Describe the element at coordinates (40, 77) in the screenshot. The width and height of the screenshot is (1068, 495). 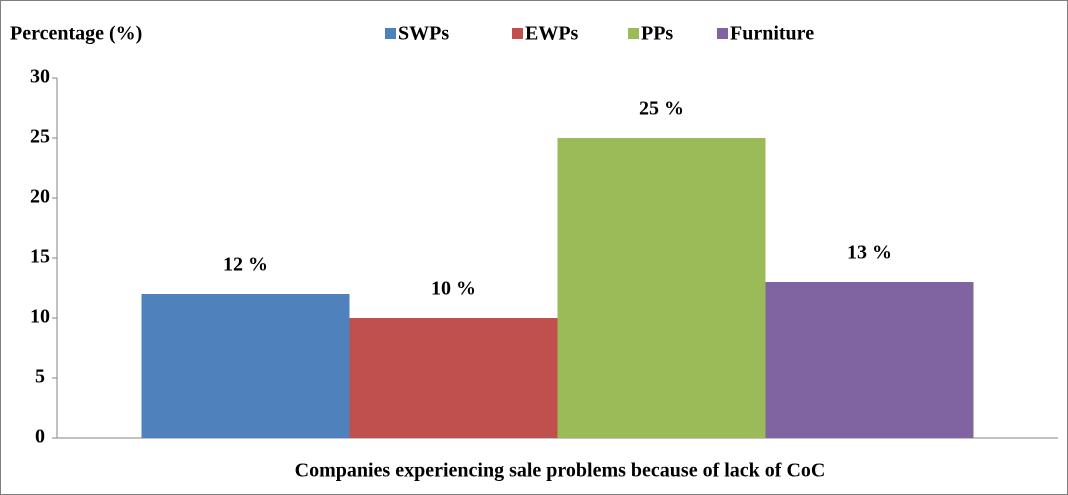
I see `y-tick-label: 30` at that location.